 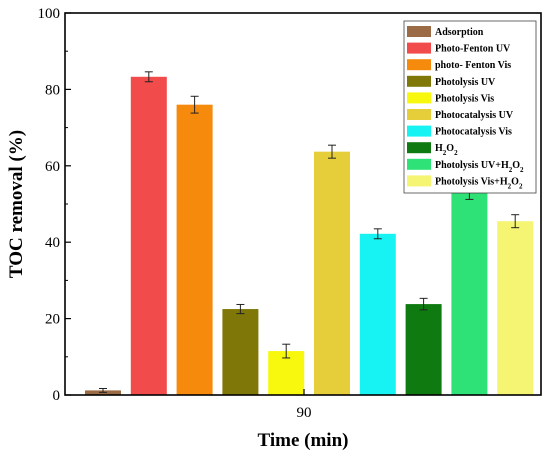 What do you see at coordinates (473, 65) in the screenshot?
I see `legend-label: photo- Fenton Vis` at bounding box center [473, 65].